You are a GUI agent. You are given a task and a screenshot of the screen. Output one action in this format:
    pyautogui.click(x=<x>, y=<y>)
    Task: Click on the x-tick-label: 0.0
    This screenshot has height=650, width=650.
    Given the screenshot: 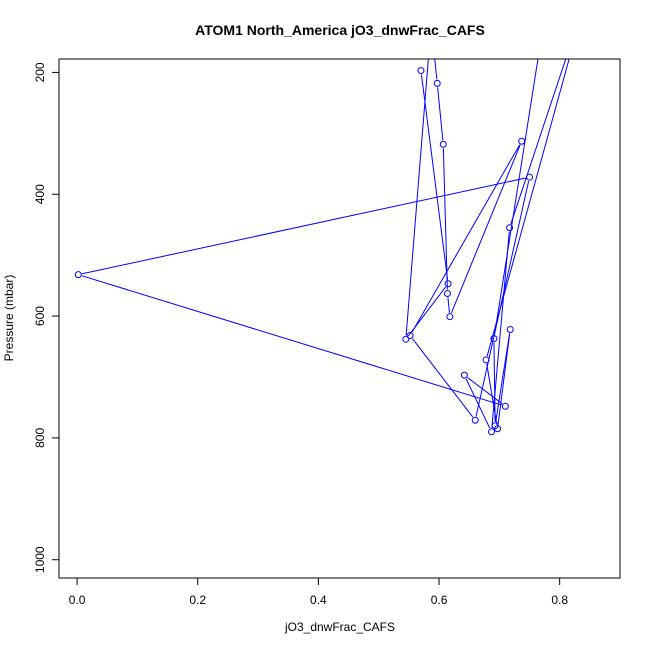 What is the action you would take?
    pyautogui.click(x=77, y=600)
    